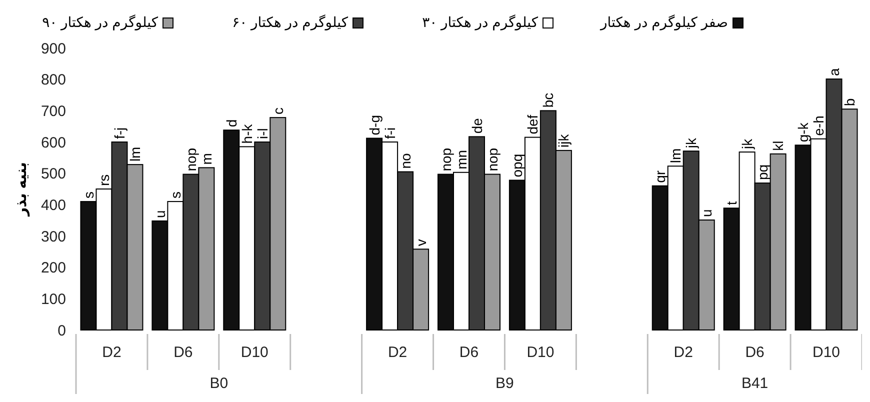  Describe the element at coordinates (754, 383) in the screenshot. I see `text: B41` at that location.